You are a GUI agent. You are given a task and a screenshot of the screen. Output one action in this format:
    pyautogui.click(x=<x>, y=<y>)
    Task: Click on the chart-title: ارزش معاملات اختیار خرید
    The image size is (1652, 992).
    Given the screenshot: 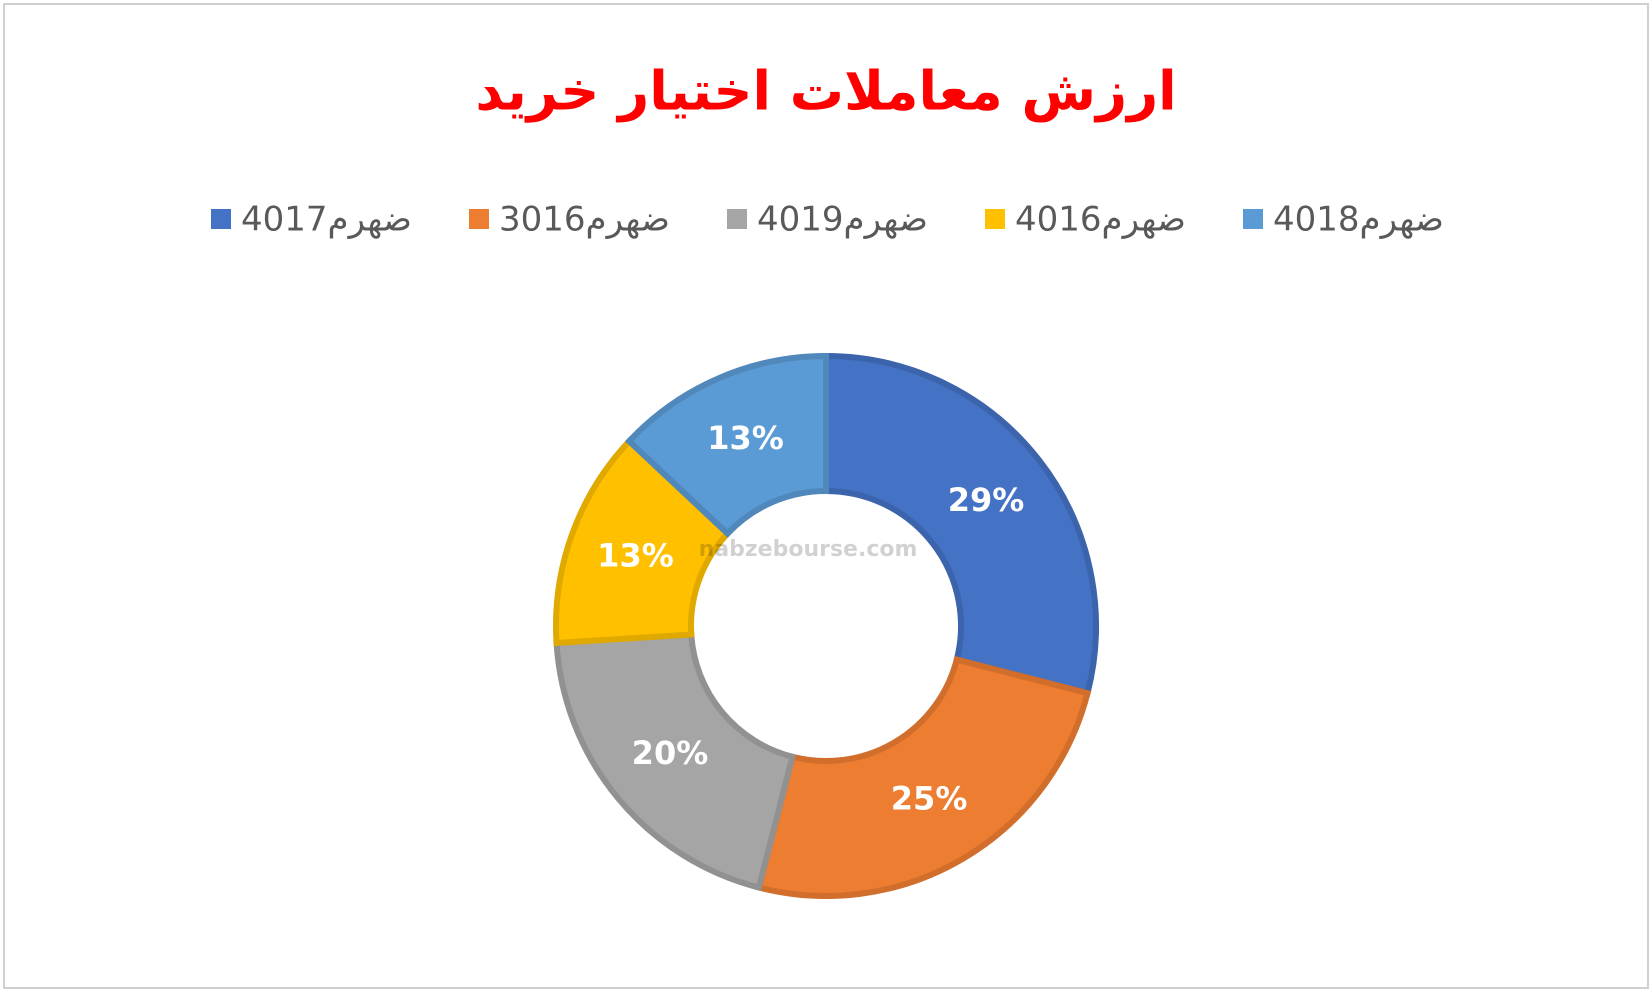 What is the action you would take?
    pyautogui.click(x=825, y=91)
    